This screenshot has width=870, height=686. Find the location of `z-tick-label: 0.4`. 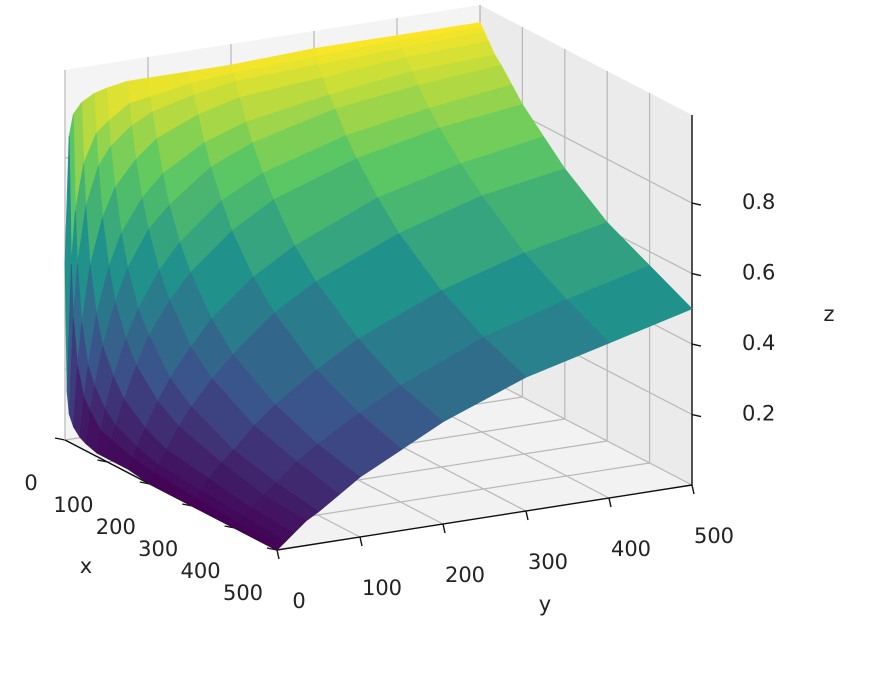

z-tick-label: 0.4 is located at coordinates (758, 343).